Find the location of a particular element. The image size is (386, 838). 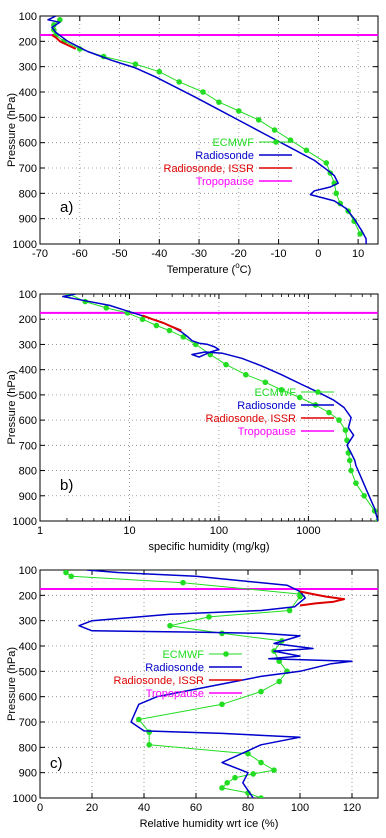

x-tick-label: -70 is located at coordinates (40, 254).